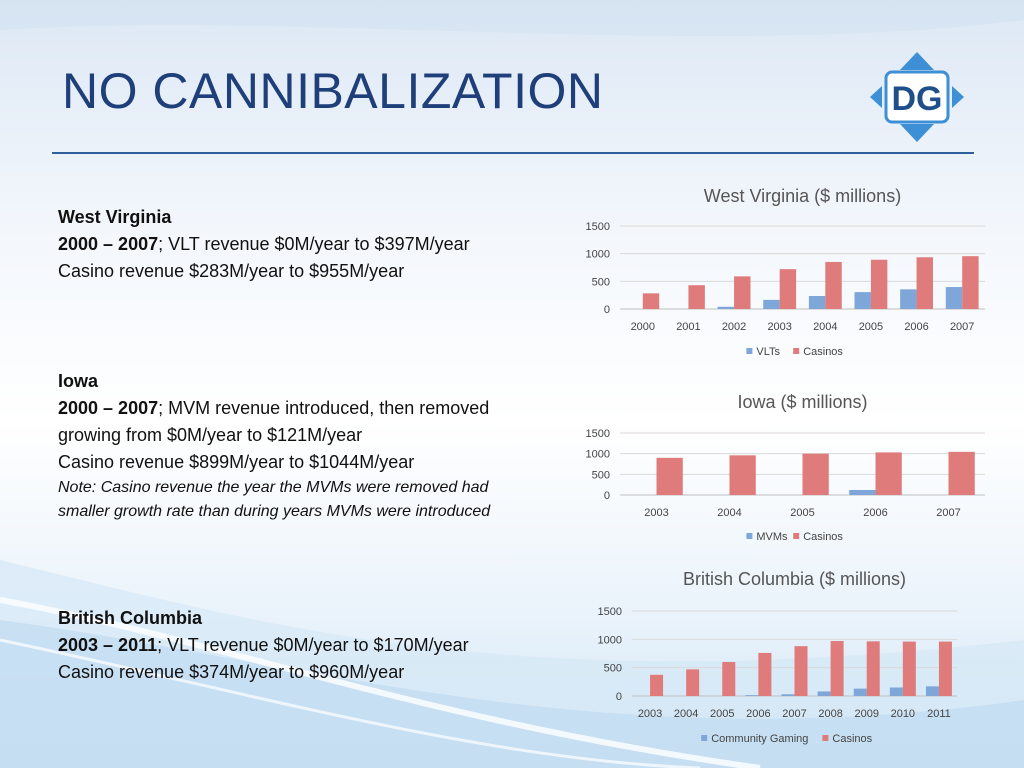 The image size is (1024, 768). Describe the element at coordinates (115, 217) in the screenshot. I see `wv-heading: West Virginia` at that location.